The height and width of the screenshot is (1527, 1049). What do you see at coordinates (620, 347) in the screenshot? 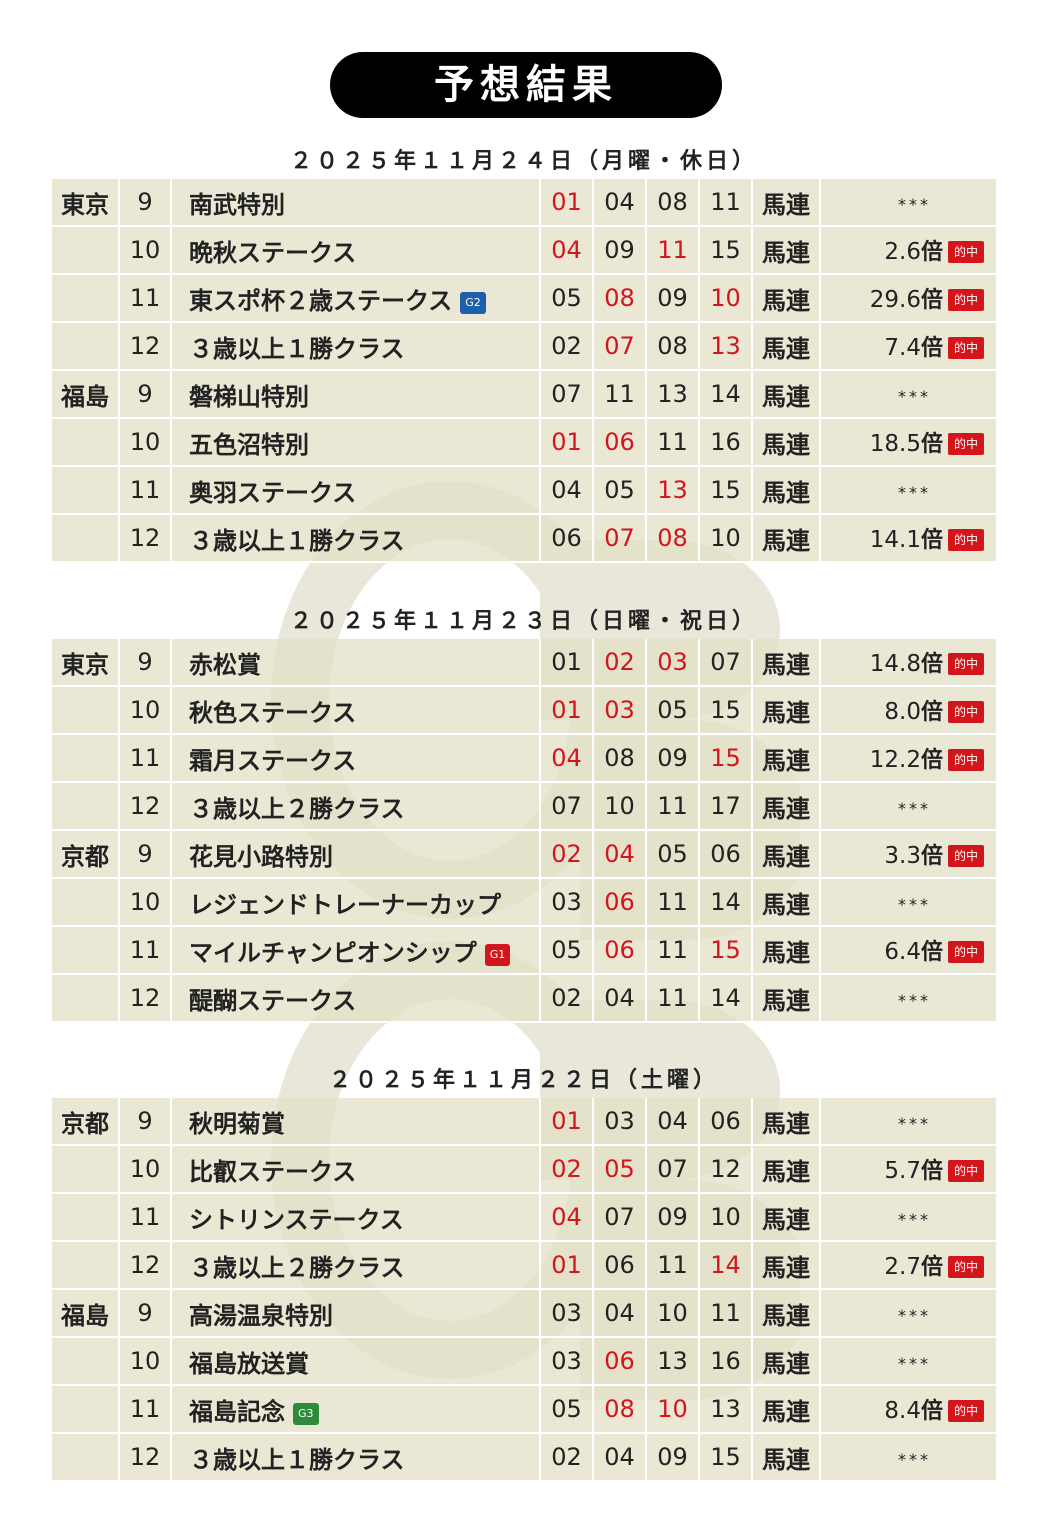
I see `horse-number-hit: 07` at bounding box center [620, 347].